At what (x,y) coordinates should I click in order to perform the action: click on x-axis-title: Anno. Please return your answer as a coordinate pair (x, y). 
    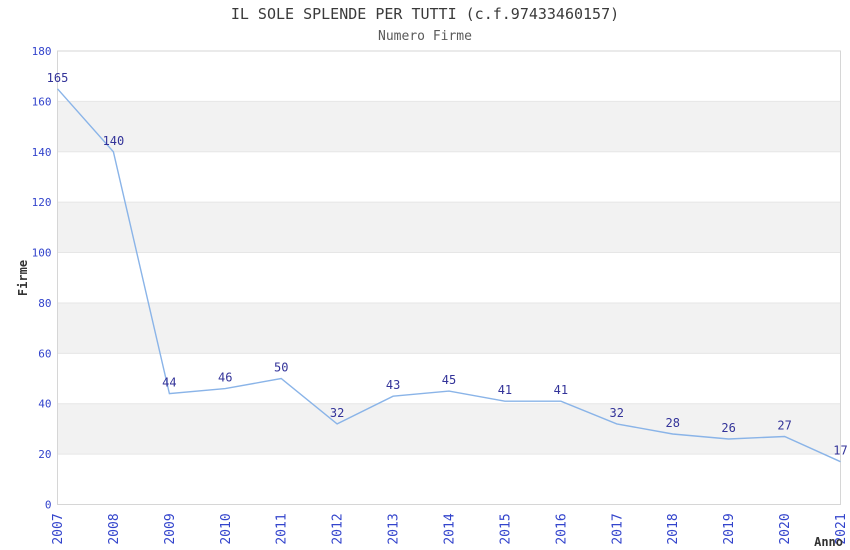
    Looking at the image, I should click on (828, 542).